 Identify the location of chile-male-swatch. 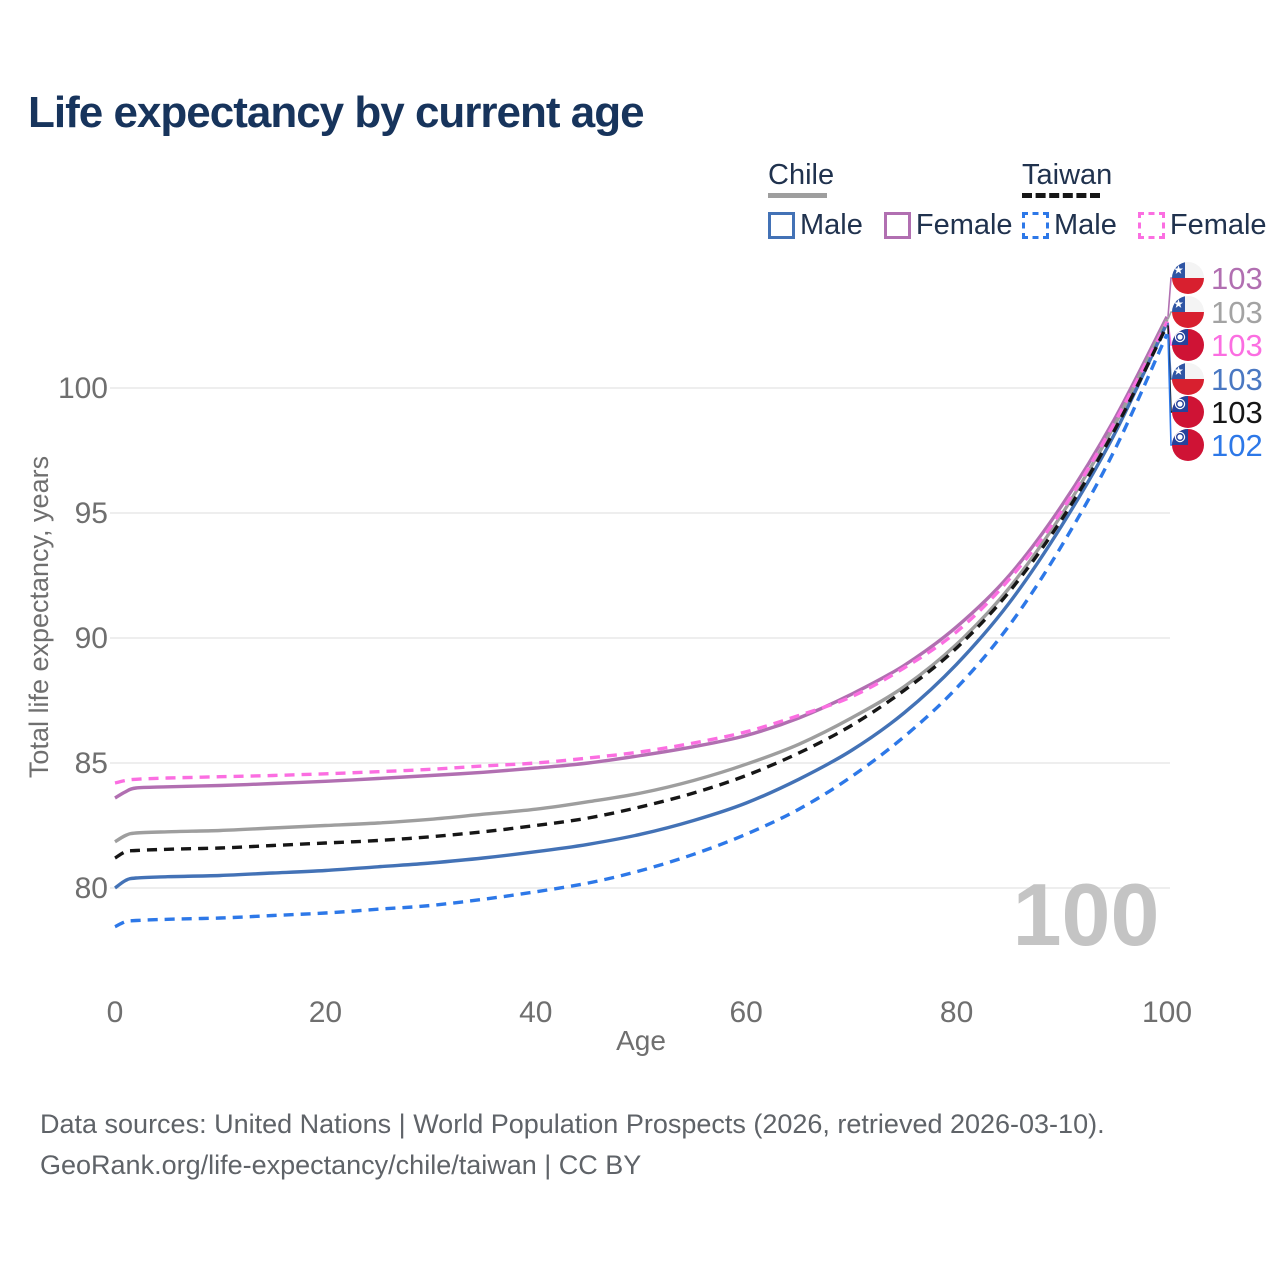
(781, 225).